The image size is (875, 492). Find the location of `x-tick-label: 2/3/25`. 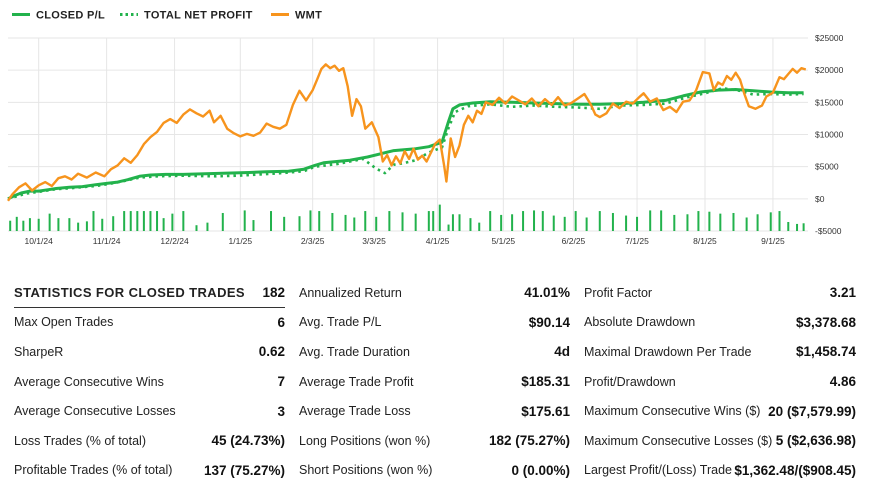

x-tick-label: 2/3/25 is located at coordinates (313, 241).